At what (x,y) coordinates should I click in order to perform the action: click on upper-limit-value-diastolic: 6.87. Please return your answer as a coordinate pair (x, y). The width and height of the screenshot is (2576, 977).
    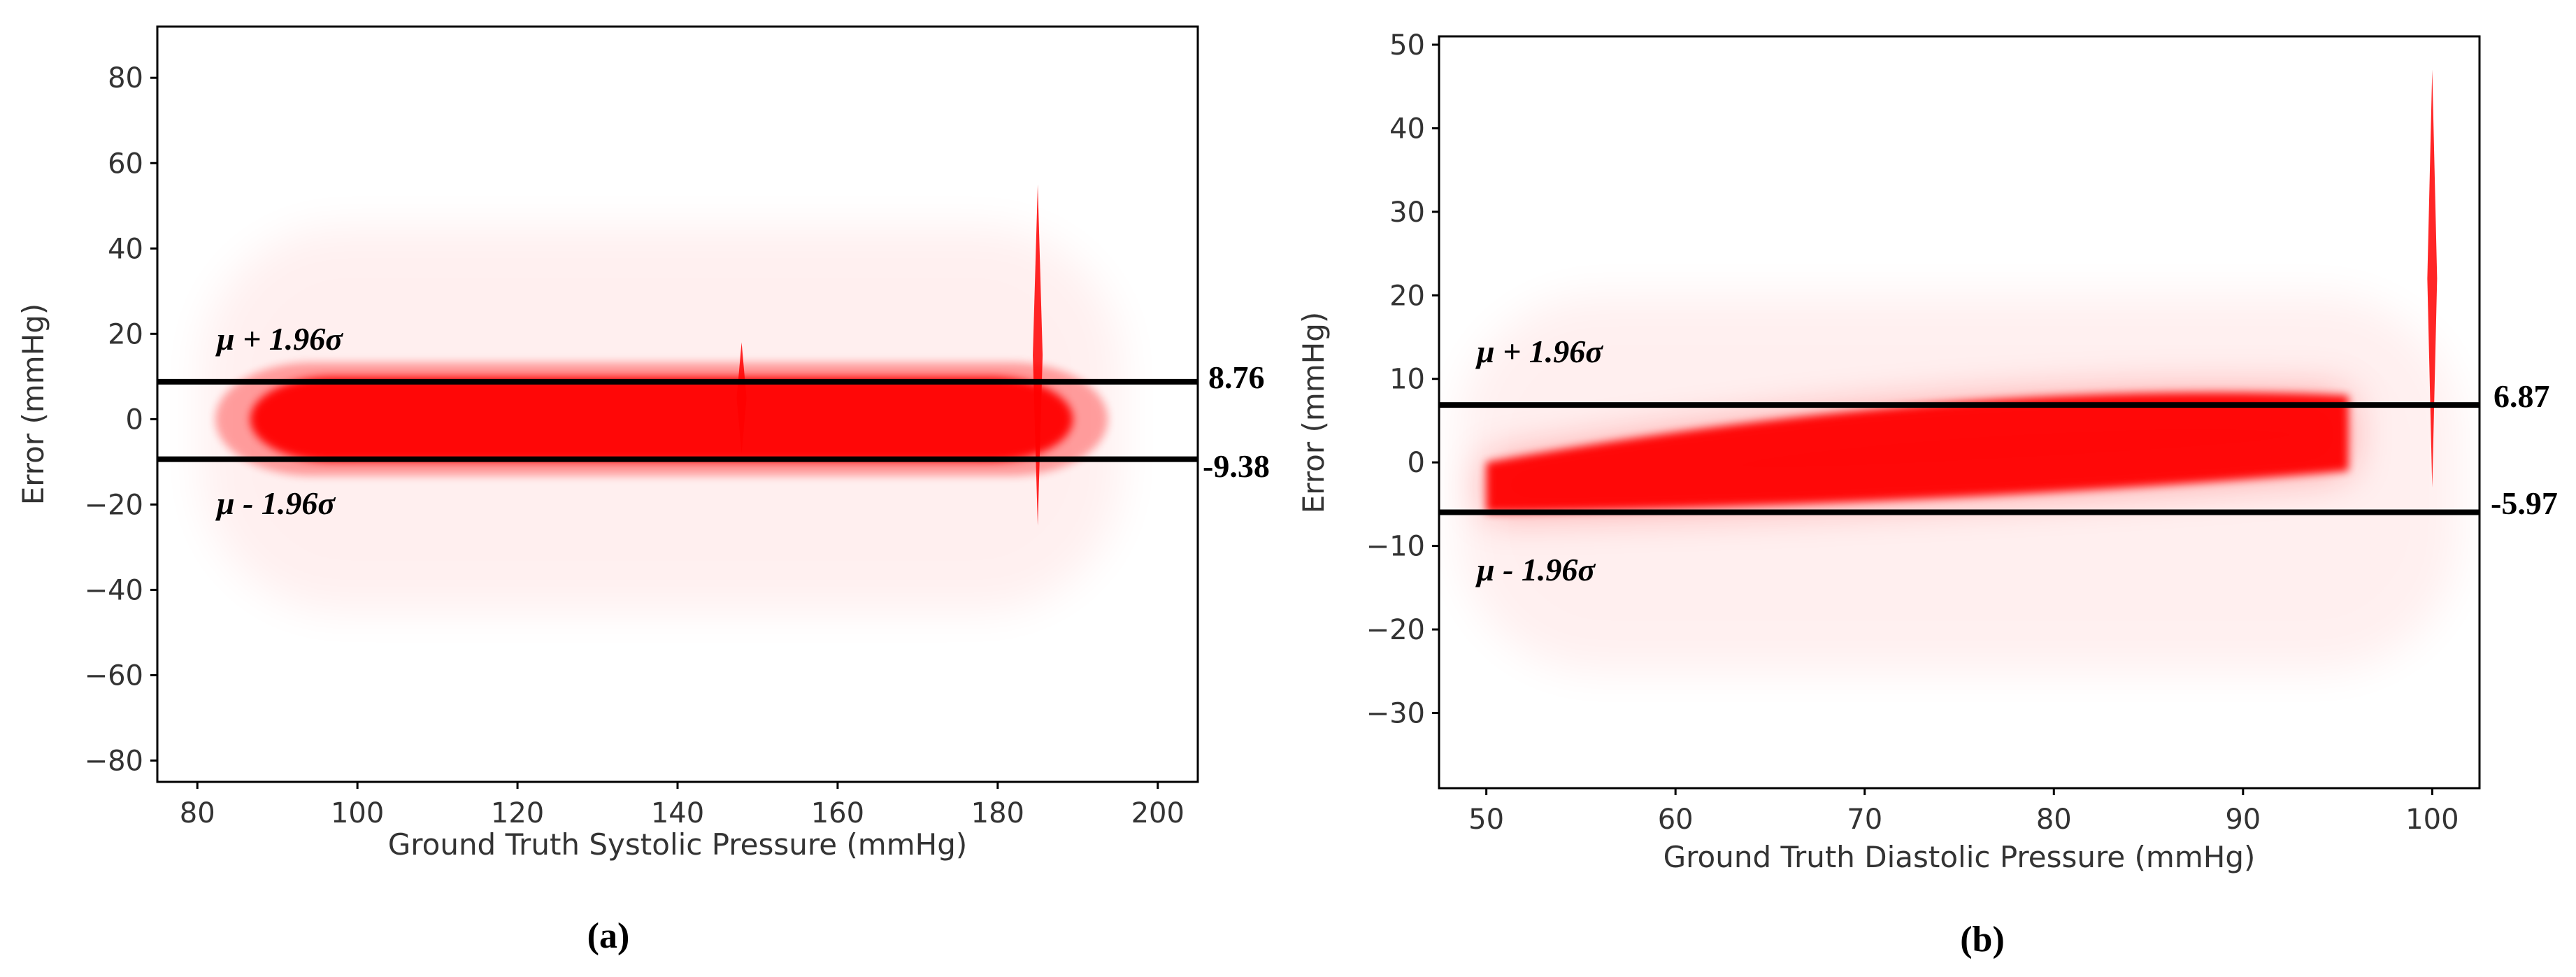
    Looking at the image, I should click on (2521, 396).